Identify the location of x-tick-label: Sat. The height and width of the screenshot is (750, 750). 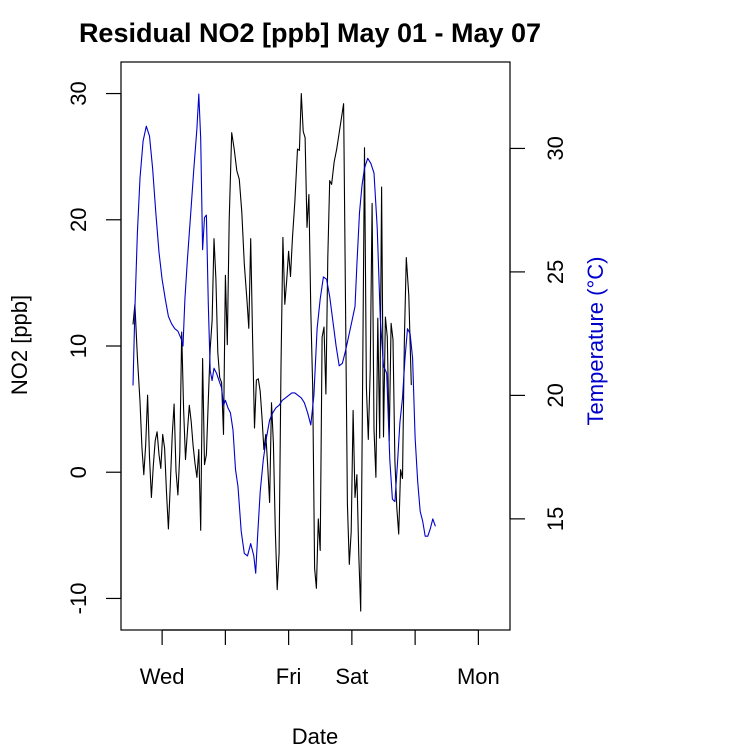
(351, 676).